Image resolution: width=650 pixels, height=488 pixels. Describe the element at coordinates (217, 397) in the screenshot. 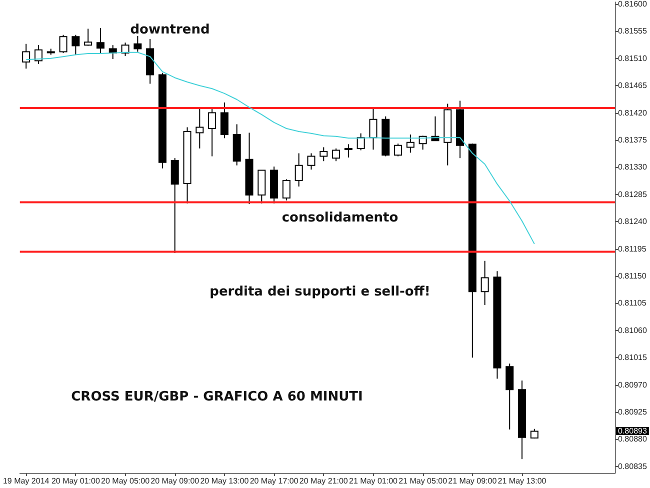

I see `annotation: CROSS EUR/GBP - GRAFICO A 60 MINUTI` at that location.